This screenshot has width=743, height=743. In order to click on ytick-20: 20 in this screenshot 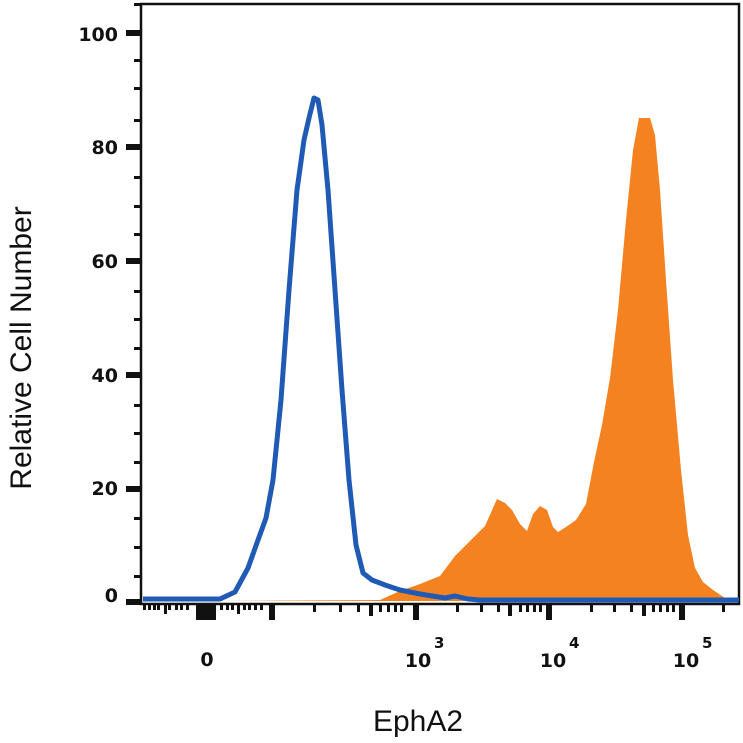, I will do `click(105, 489)`.